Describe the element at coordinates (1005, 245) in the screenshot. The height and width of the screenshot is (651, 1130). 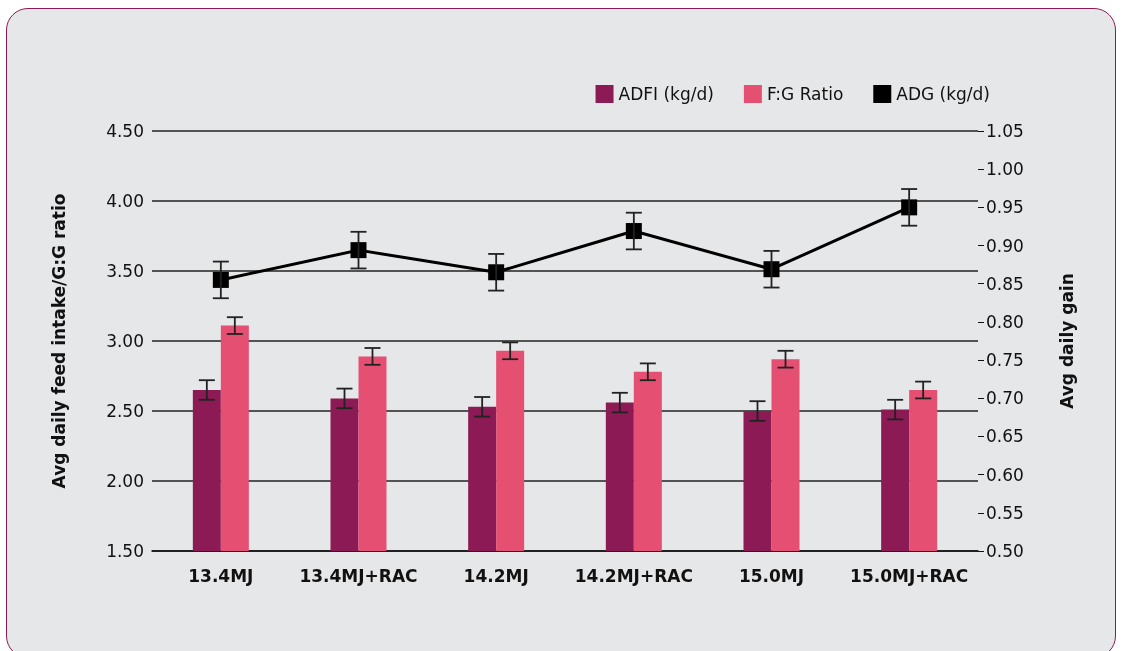
I see `y2-tick-label: 0.90` at that location.